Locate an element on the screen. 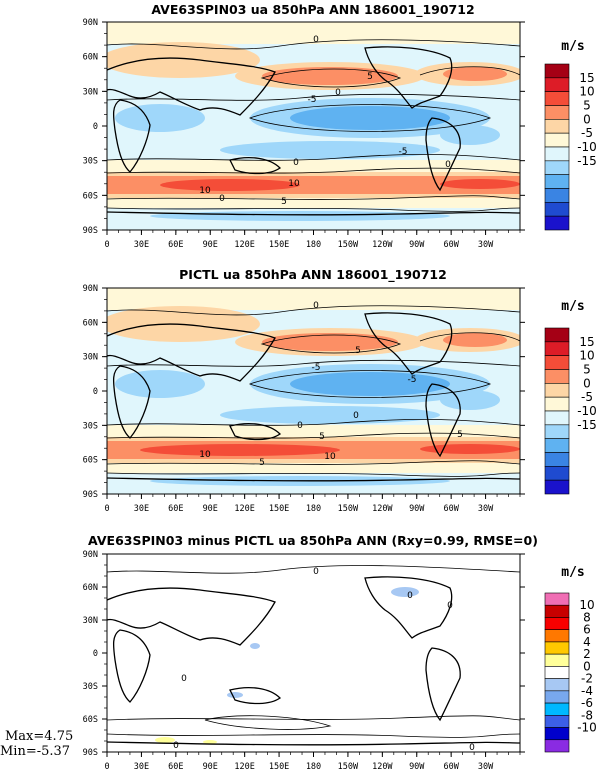 The width and height of the screenshot is (605, 782). lon-tick-label: 180 is located at coordinates (313, 767).